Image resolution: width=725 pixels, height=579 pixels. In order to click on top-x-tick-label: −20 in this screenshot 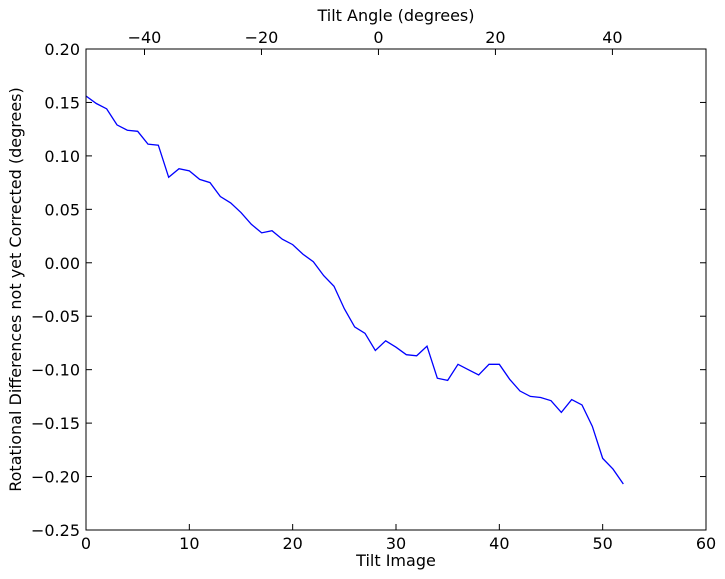, I will do `click(262, 37)`.